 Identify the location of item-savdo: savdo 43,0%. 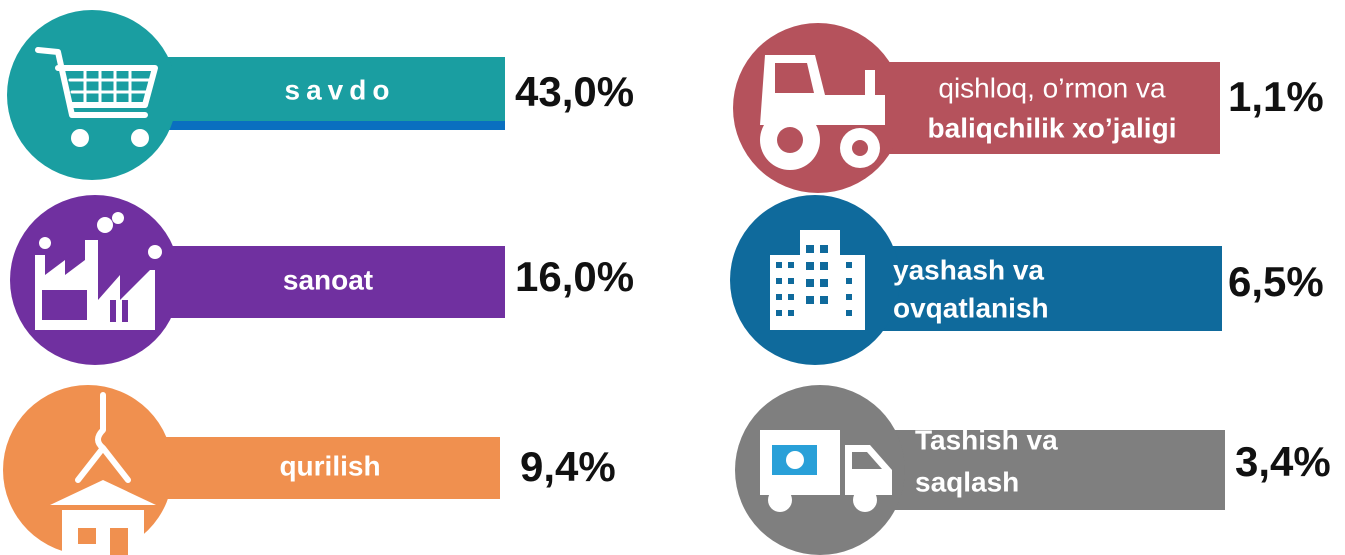
(320, 95).